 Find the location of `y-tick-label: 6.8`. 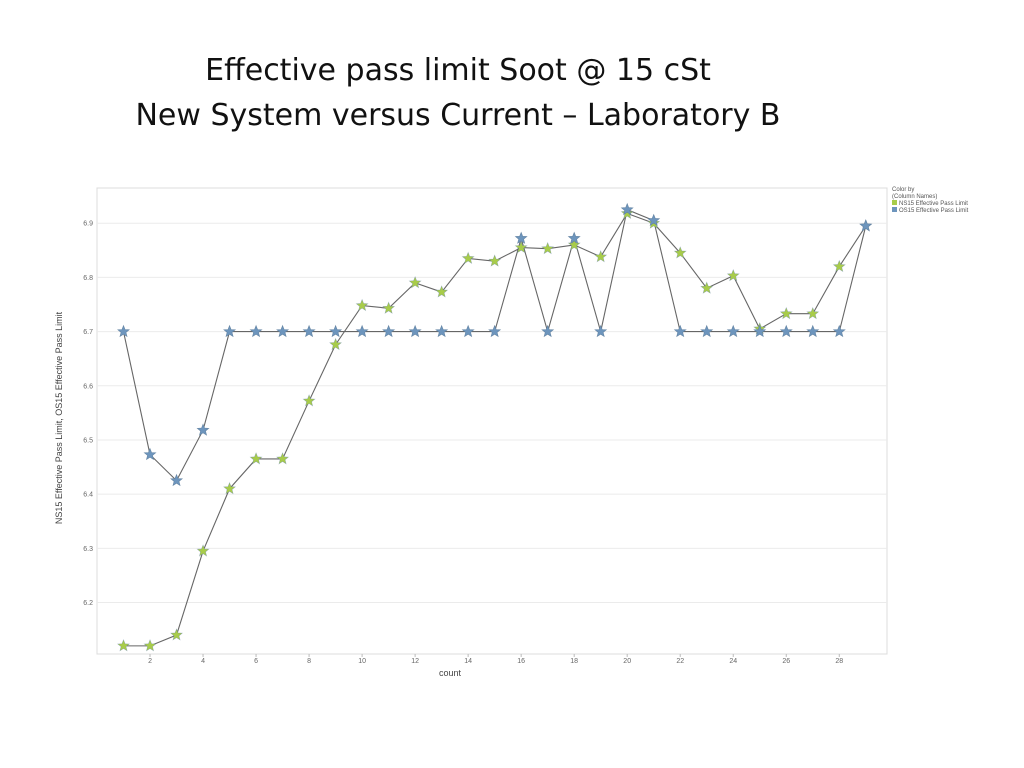

y-tick-label: 6.8 is located at coordinates (88, 278).